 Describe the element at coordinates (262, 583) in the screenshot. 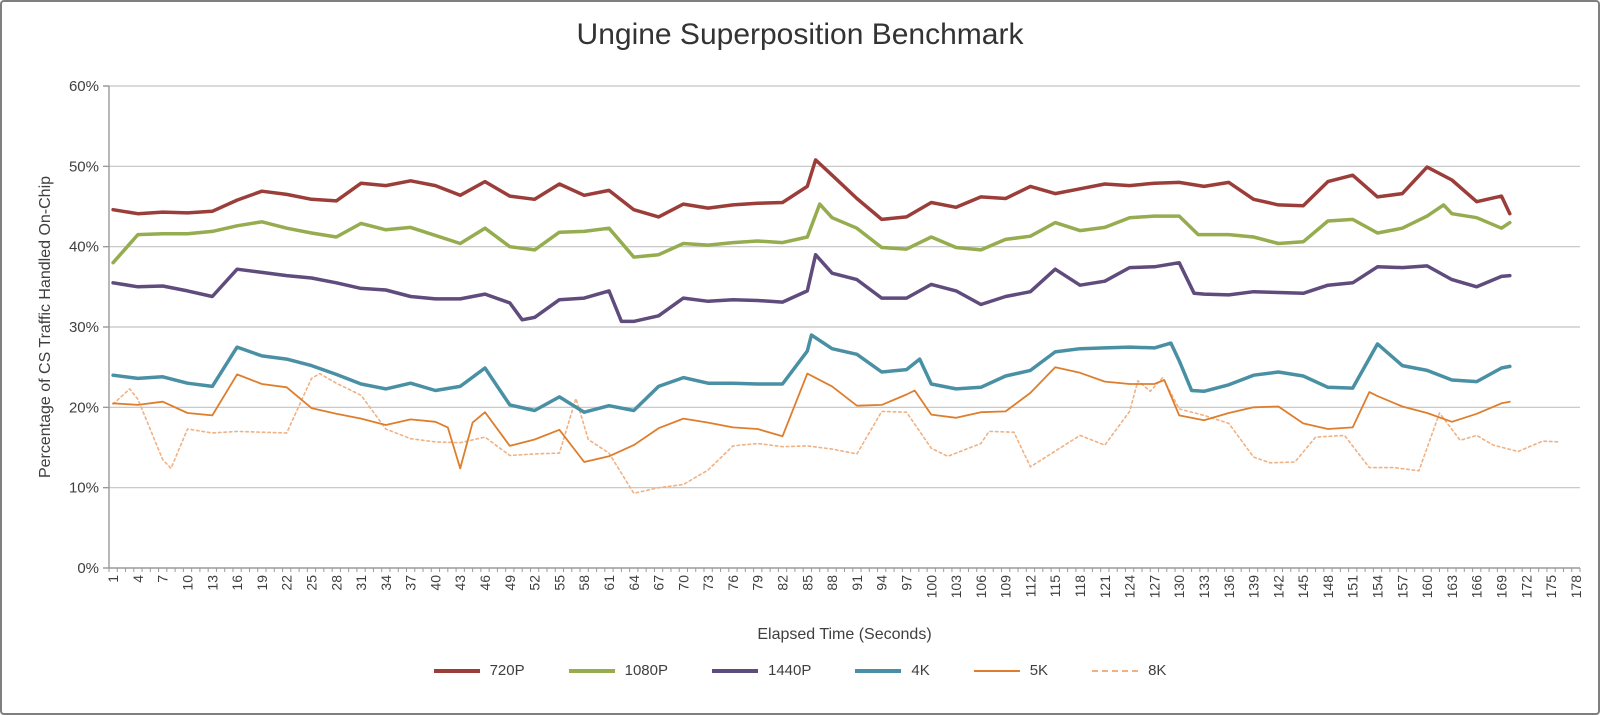

I see `x-tick-label: 19` at that location.